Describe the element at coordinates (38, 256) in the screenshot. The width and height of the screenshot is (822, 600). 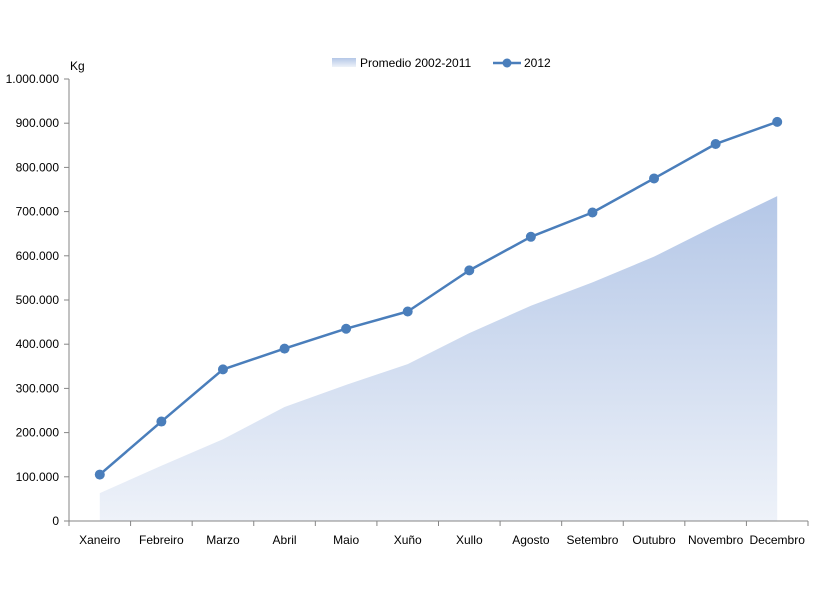
I see `y-tick-label: 600.000` at that location.